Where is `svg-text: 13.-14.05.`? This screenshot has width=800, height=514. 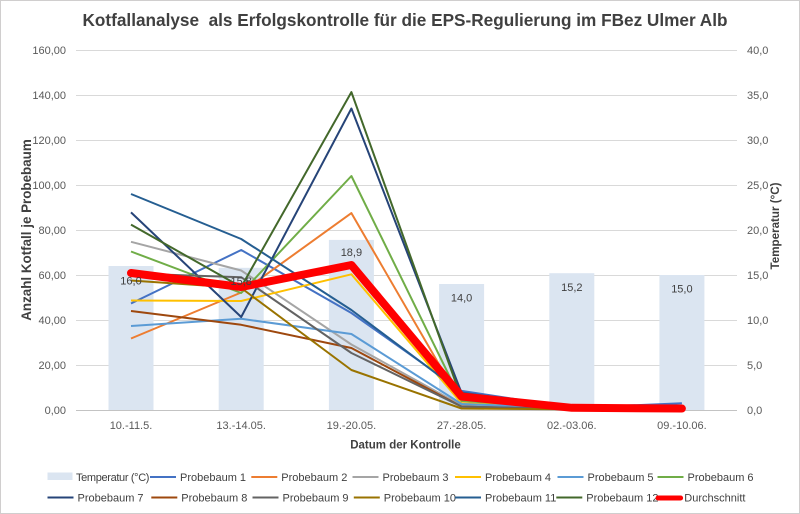 svg-text: 13.-14.05. is located at coordinates (241, 426).